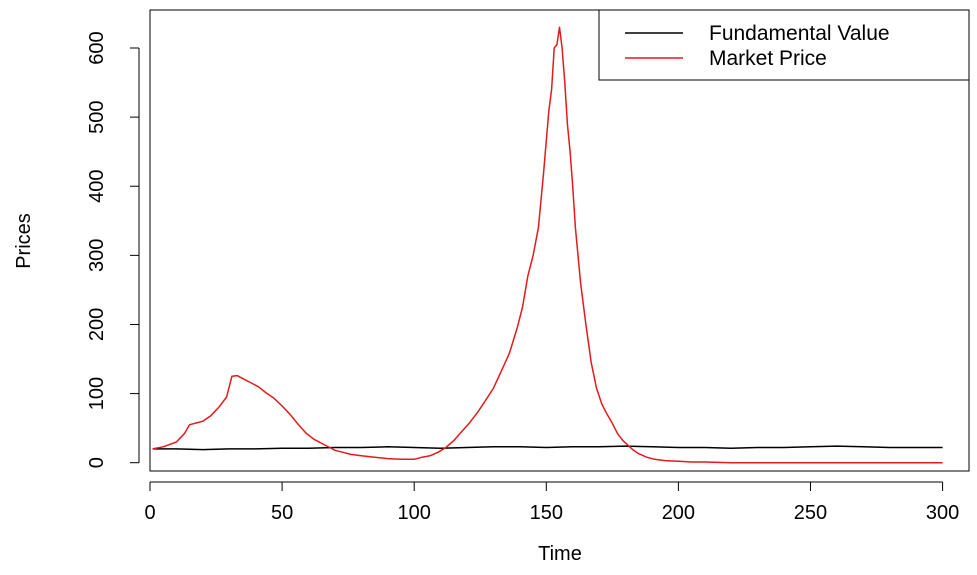 This screenshot has height=575, width=977. What do you see at coordinates (799, 33) in the screenshot?
I see `legend-label-fundamental-value: Fundamental Value` at bounding box center [799, 33].